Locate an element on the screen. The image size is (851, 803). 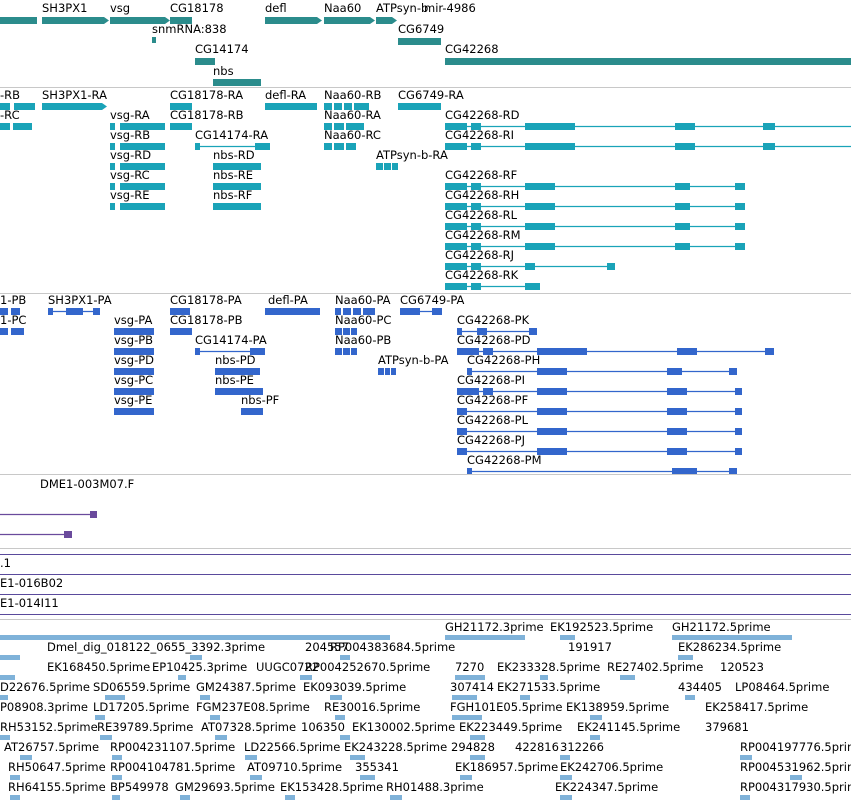
feature-label-ld22566-5prime: LD22566.5prime is located at coordinates (292, 747).